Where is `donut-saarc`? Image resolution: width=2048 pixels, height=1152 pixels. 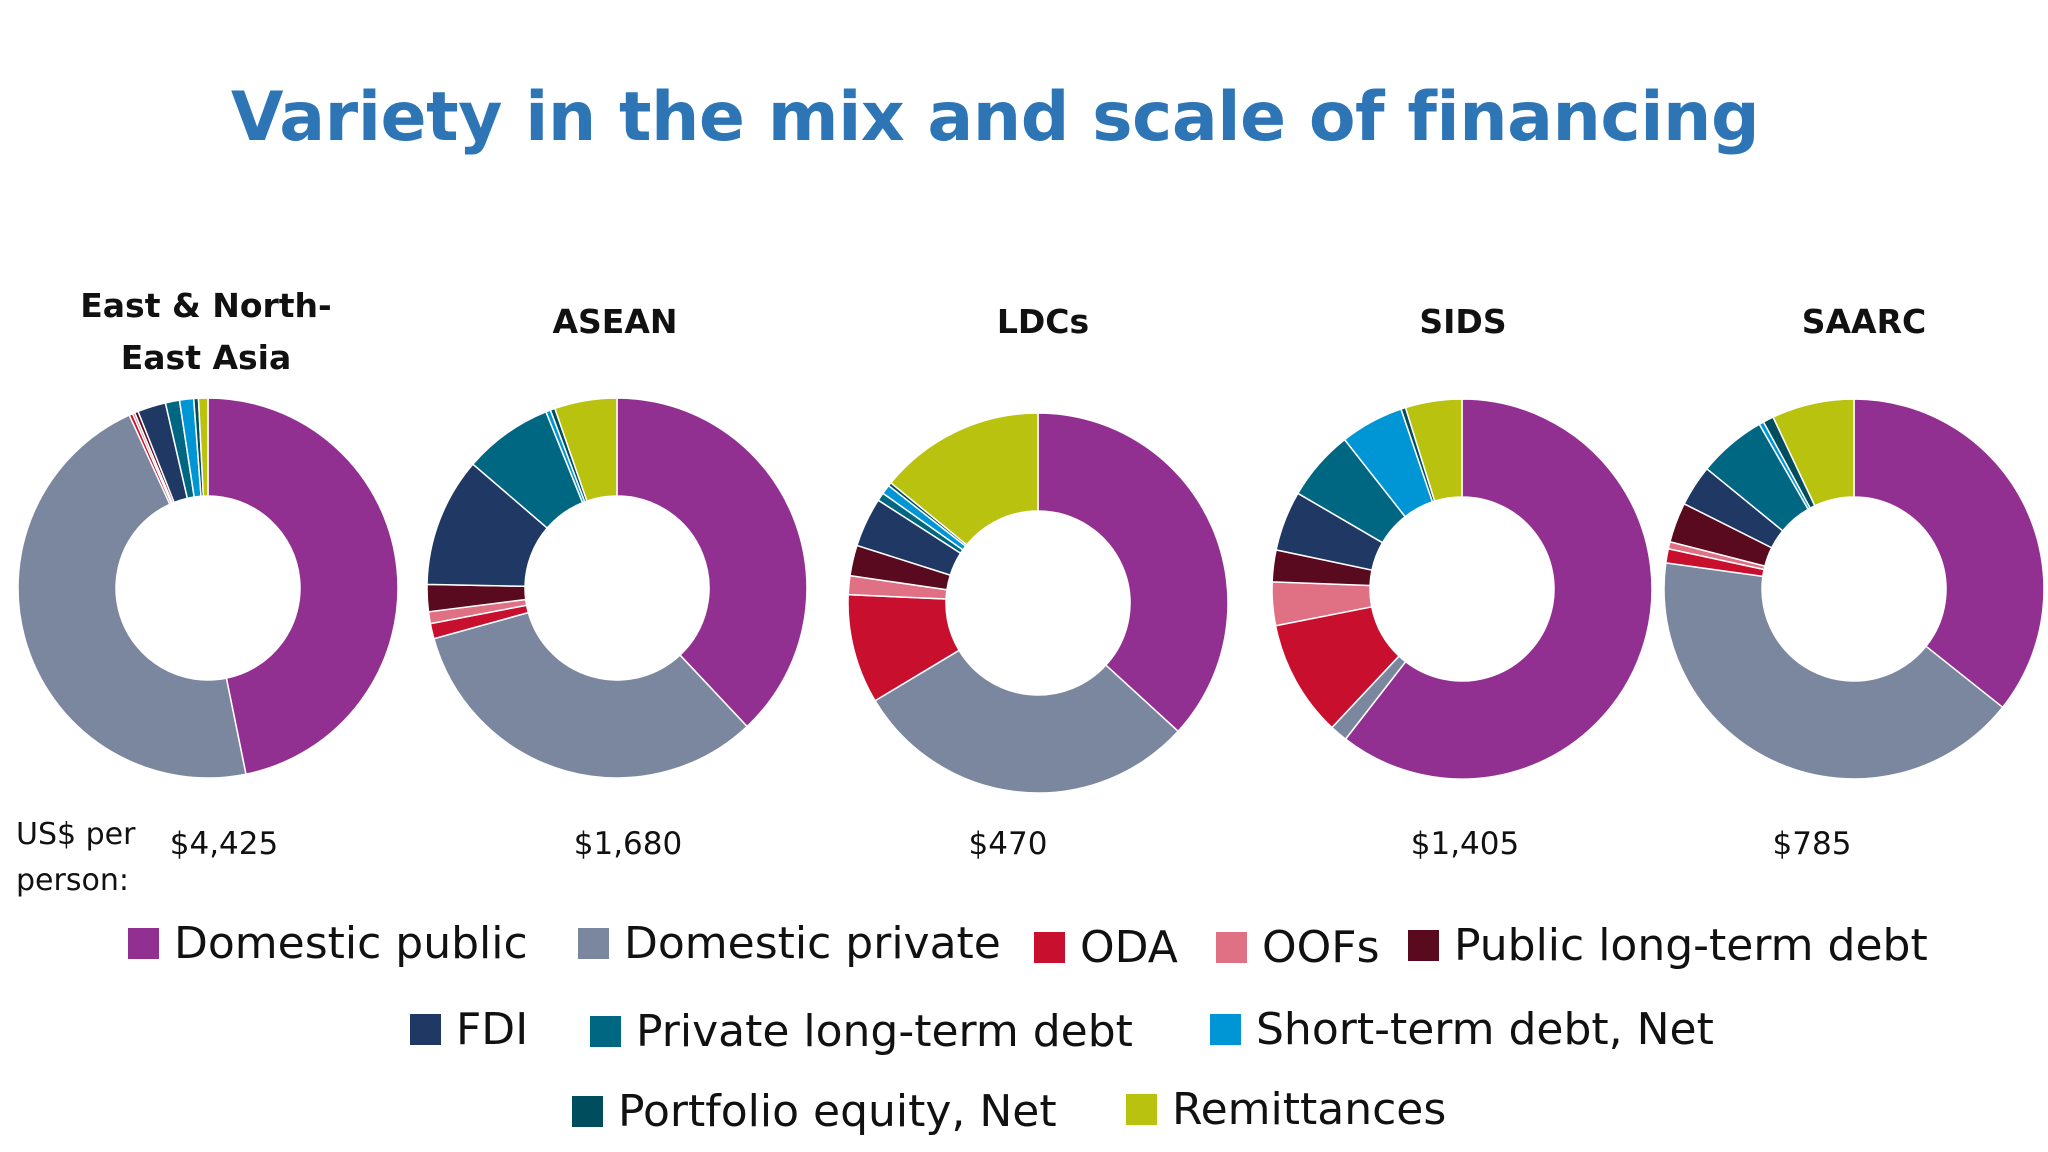 donut-saarc is located at coordinates (1854, 589).